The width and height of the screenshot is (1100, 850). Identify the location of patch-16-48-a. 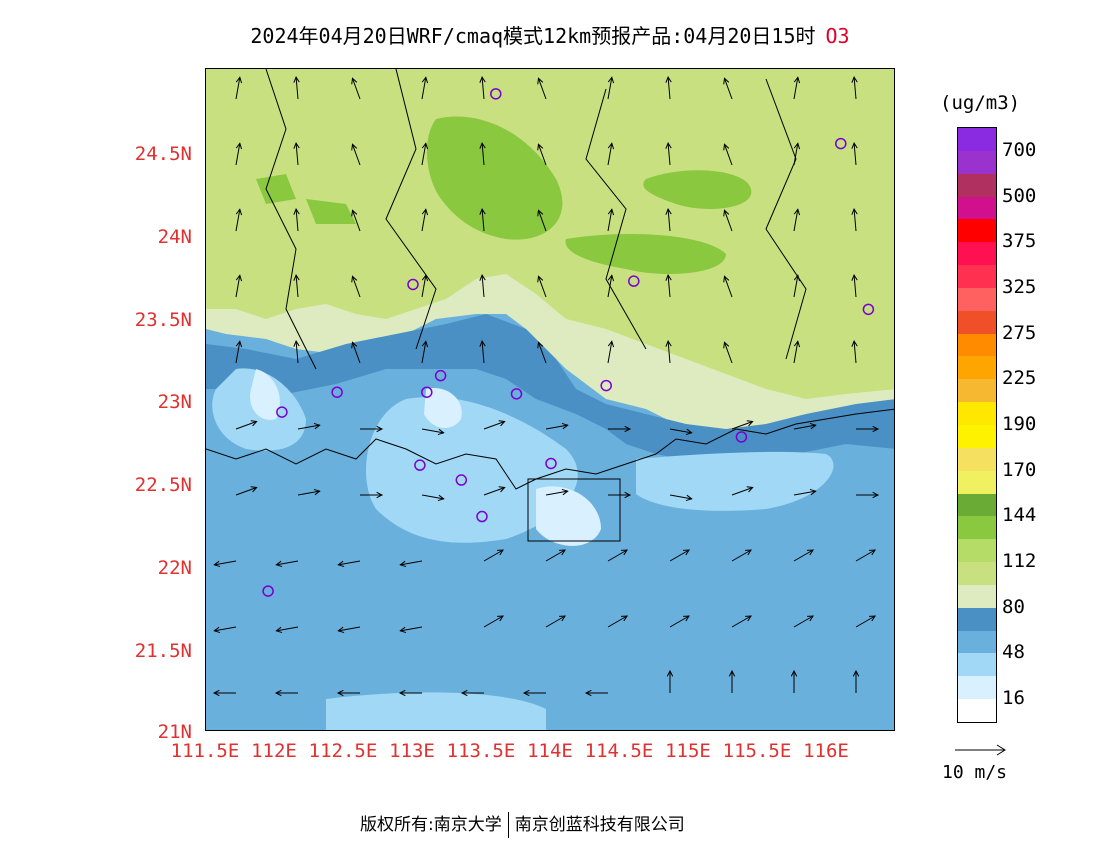
(472, 470).